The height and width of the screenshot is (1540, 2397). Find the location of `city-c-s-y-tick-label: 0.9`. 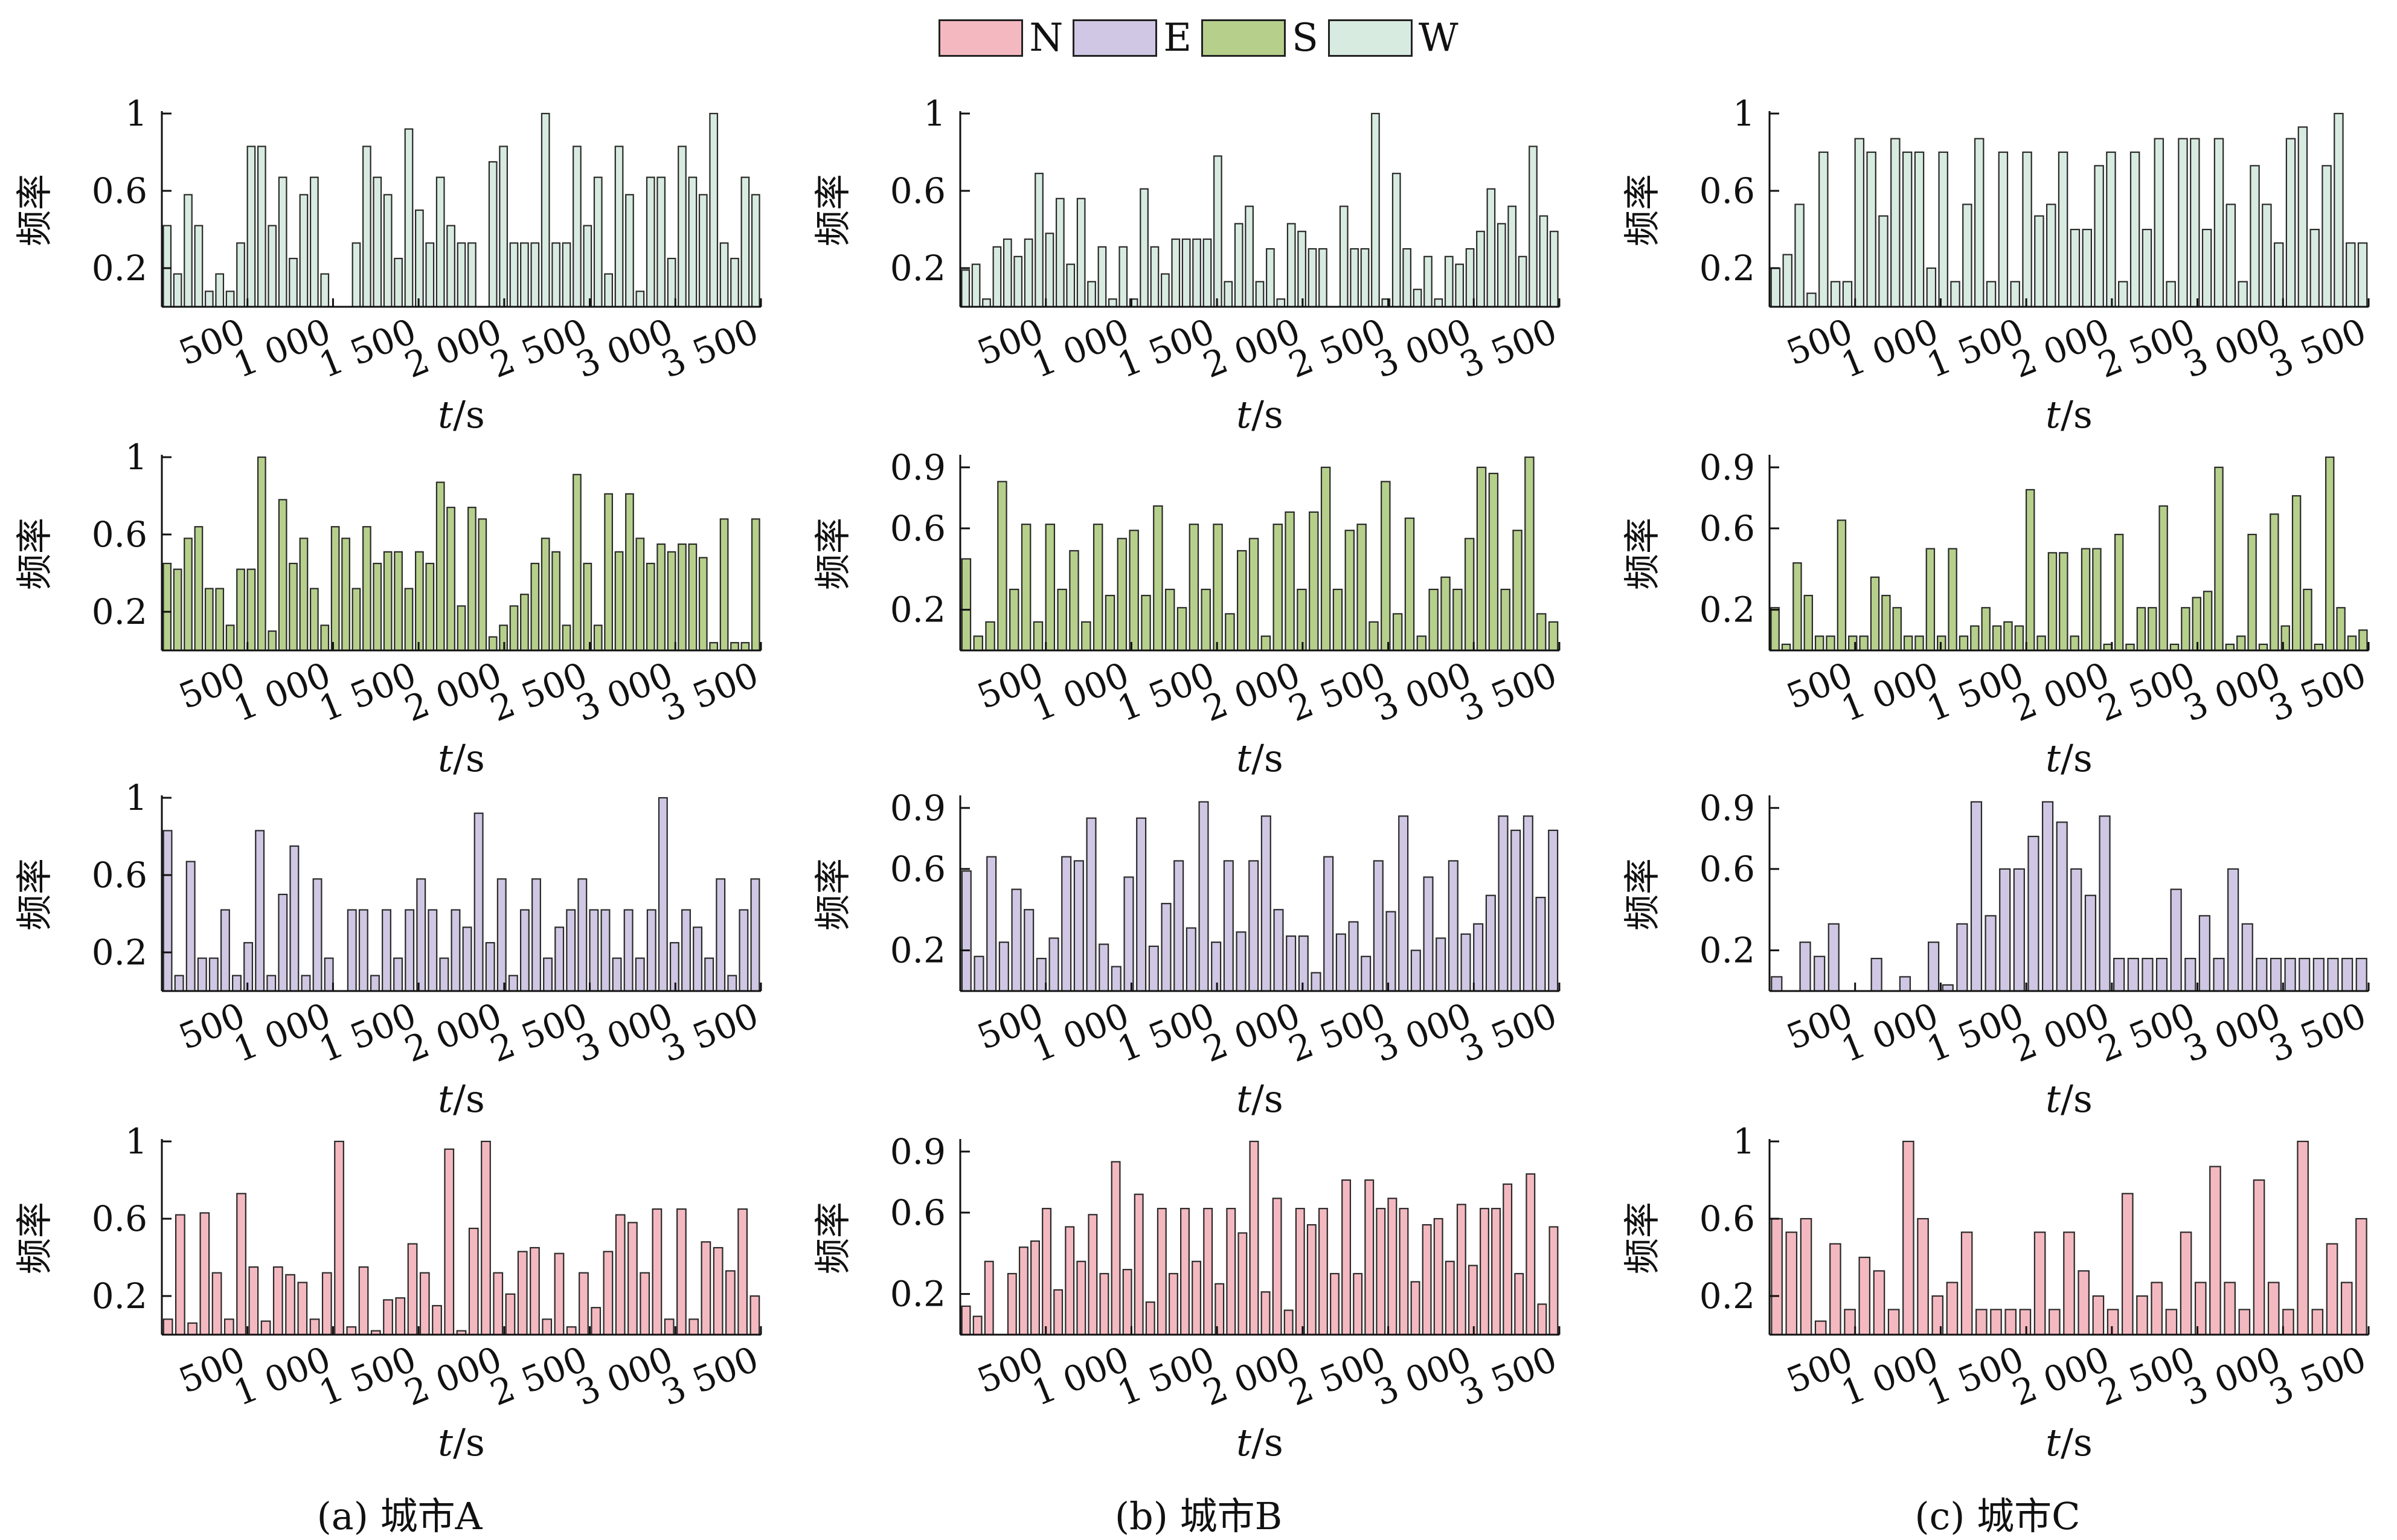

city-c-s-y-tick-label: 0.9 is located at coordinates (1727, 467).